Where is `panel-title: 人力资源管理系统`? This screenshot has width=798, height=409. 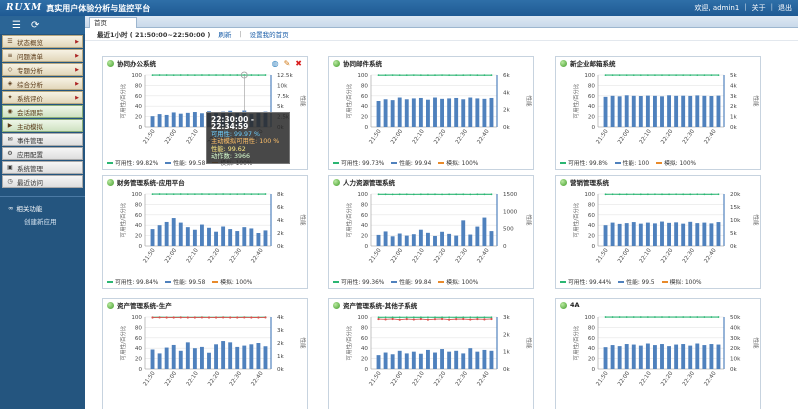 panel-title: 人力资源管理系统 is located at coordinates (369, 183).